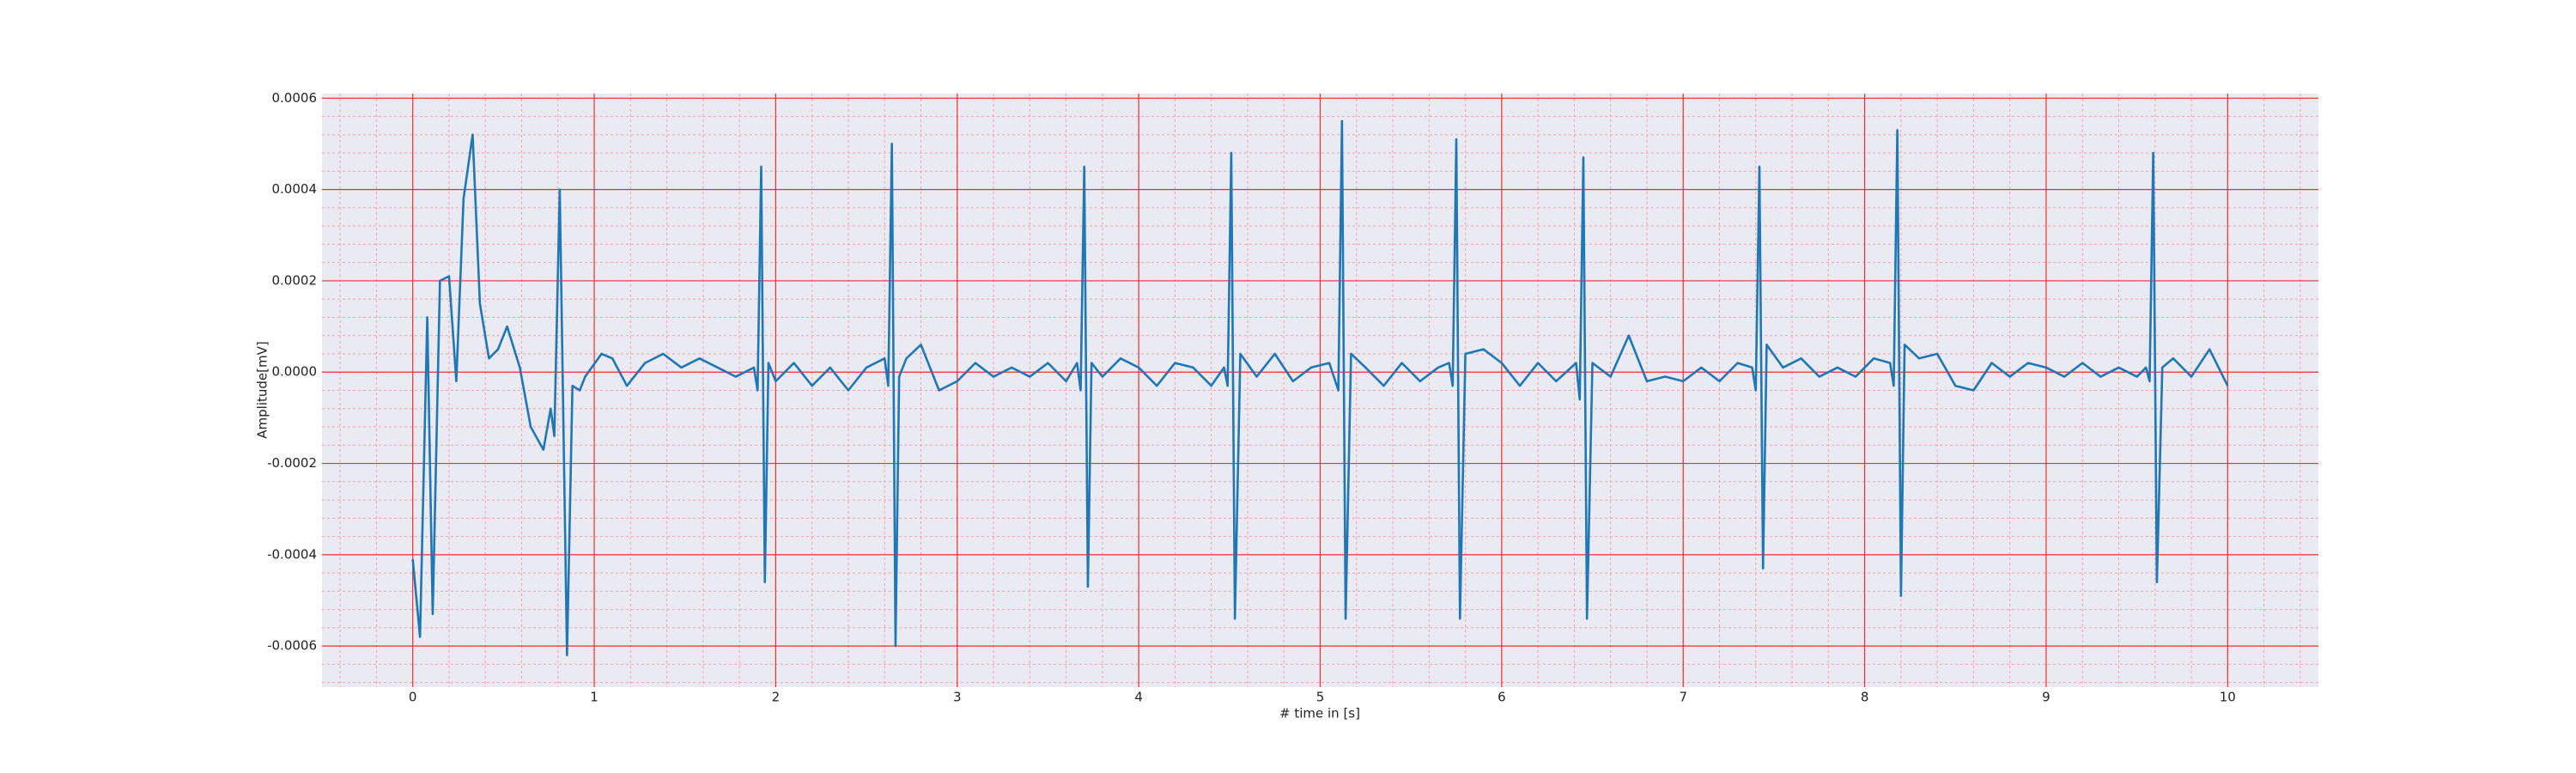 Image resolution: width=2576 pixels, height=773 pixels. What do you see at coordinates (295, 372) in the screenshot?
I see `y-tick-label: 0.0000` at bounding box center [295, 372].